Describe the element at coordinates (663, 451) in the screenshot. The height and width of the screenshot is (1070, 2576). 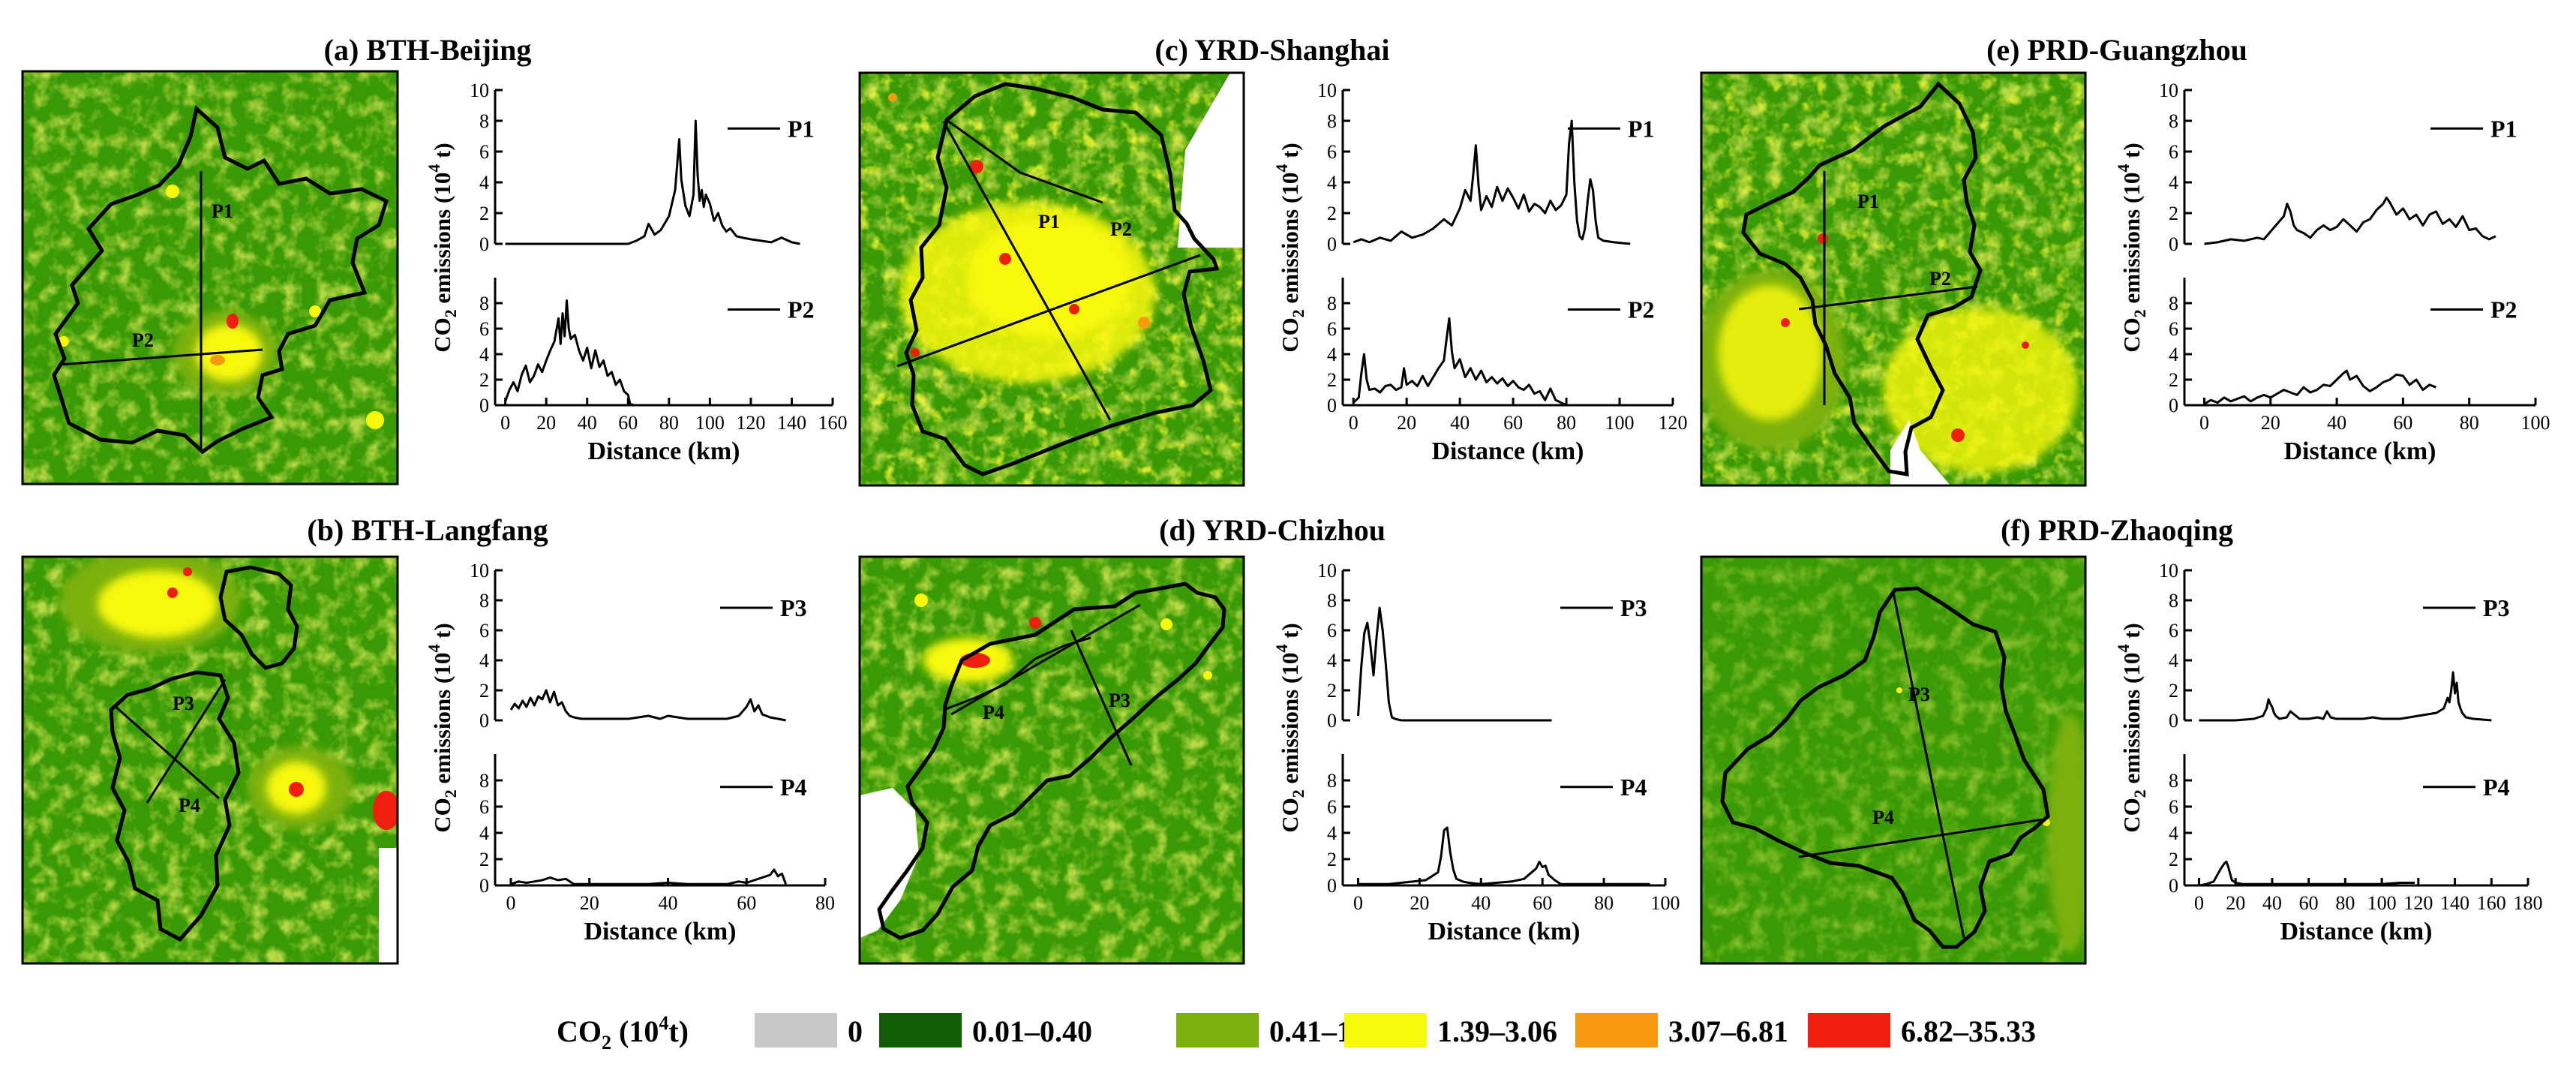
I see `x-axis-label: Distance (km)` at that location.